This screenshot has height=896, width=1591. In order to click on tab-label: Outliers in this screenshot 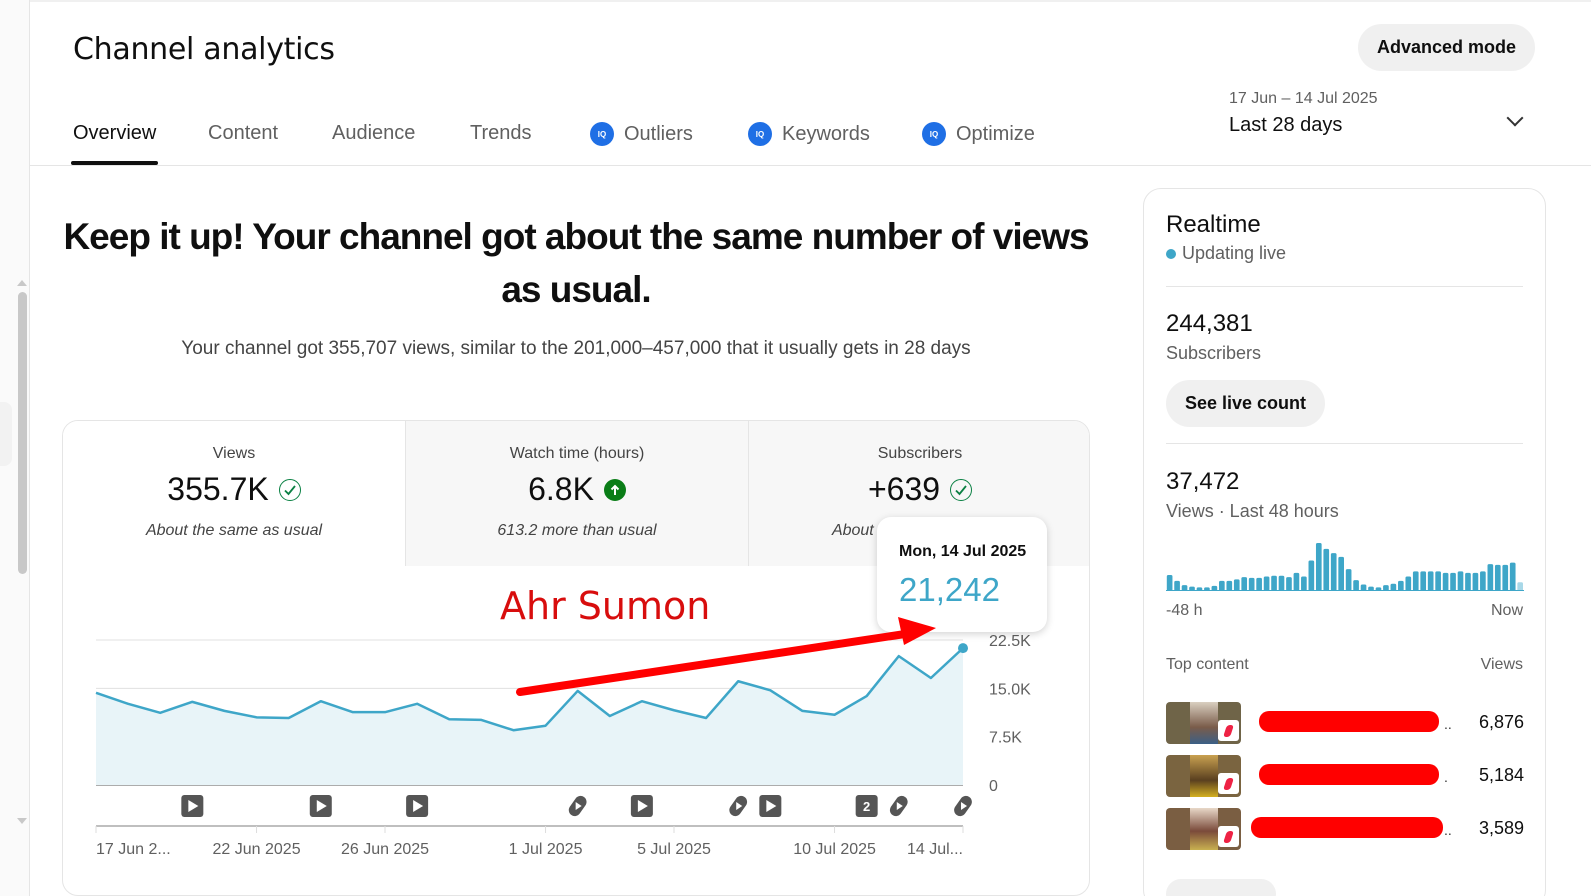, I will do `click(658, 133)`.